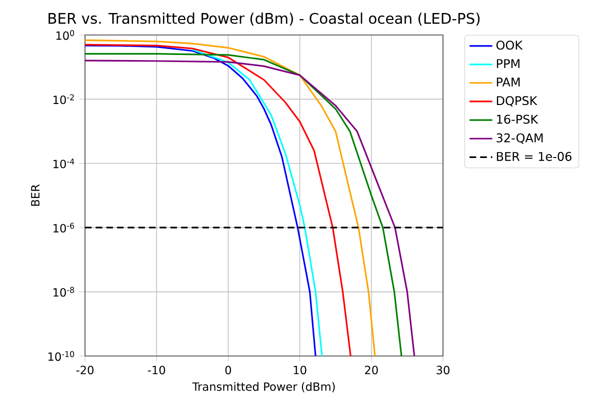 The width and height of the screenshot is (608, 405). Describe the element at coordinates (300, 370) in the screenshot. I see `x-tick-label: 10` at that location.